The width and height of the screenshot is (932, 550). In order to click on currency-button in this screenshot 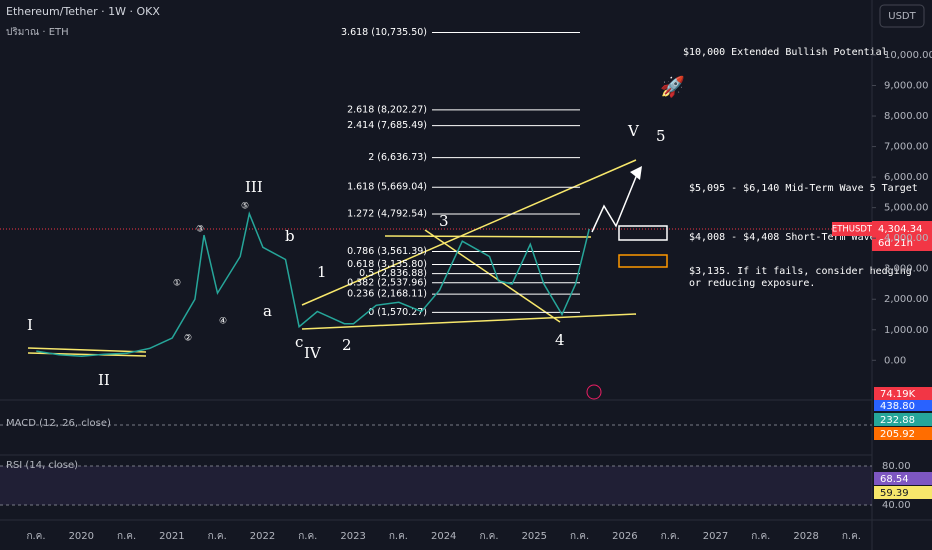, I will do `click(902, 16)`.